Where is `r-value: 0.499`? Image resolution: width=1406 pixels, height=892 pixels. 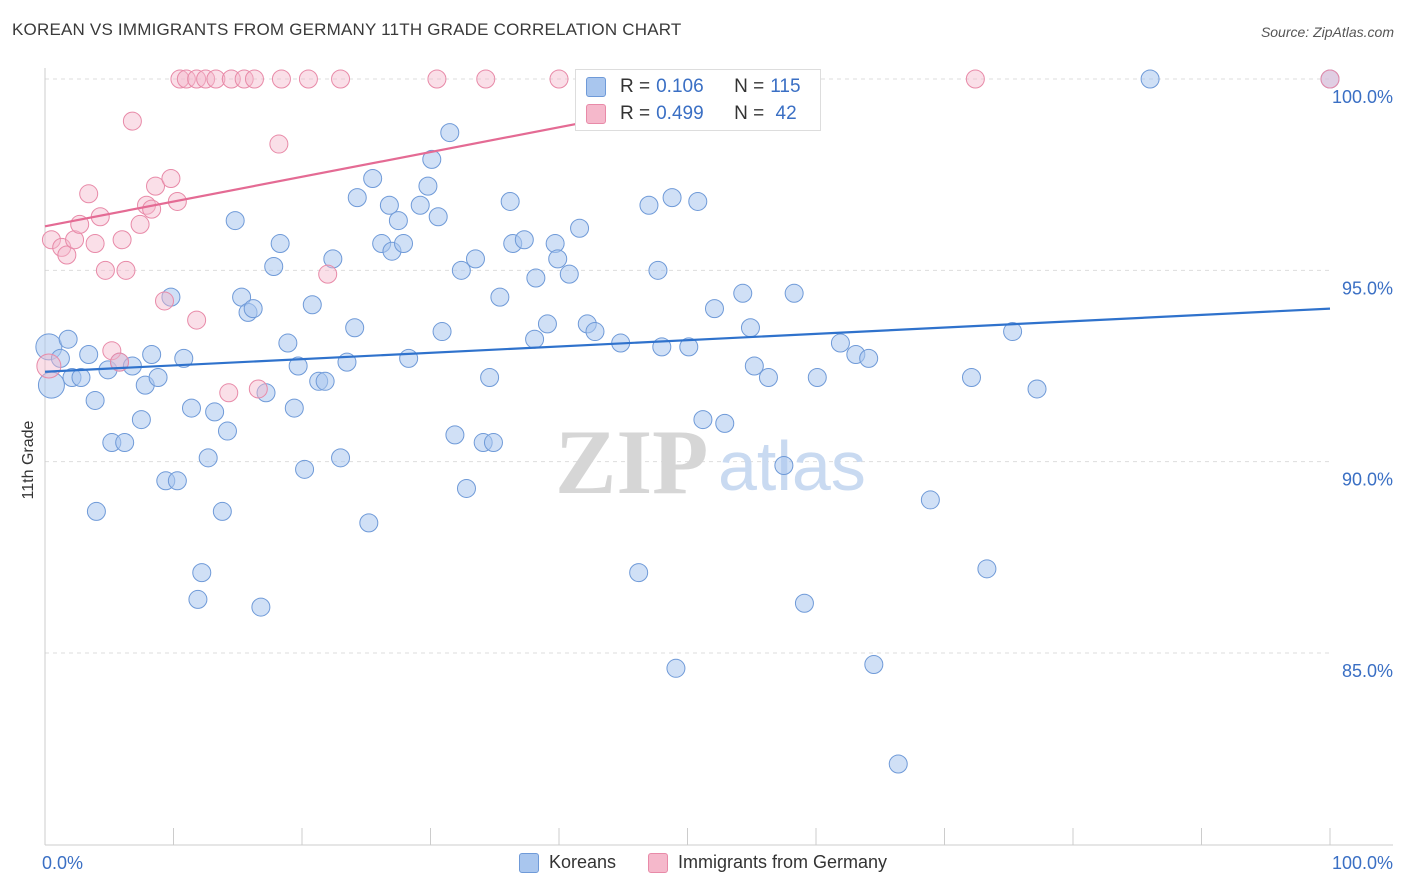
r-value: 0.499 is located at coordinates (680, 113).